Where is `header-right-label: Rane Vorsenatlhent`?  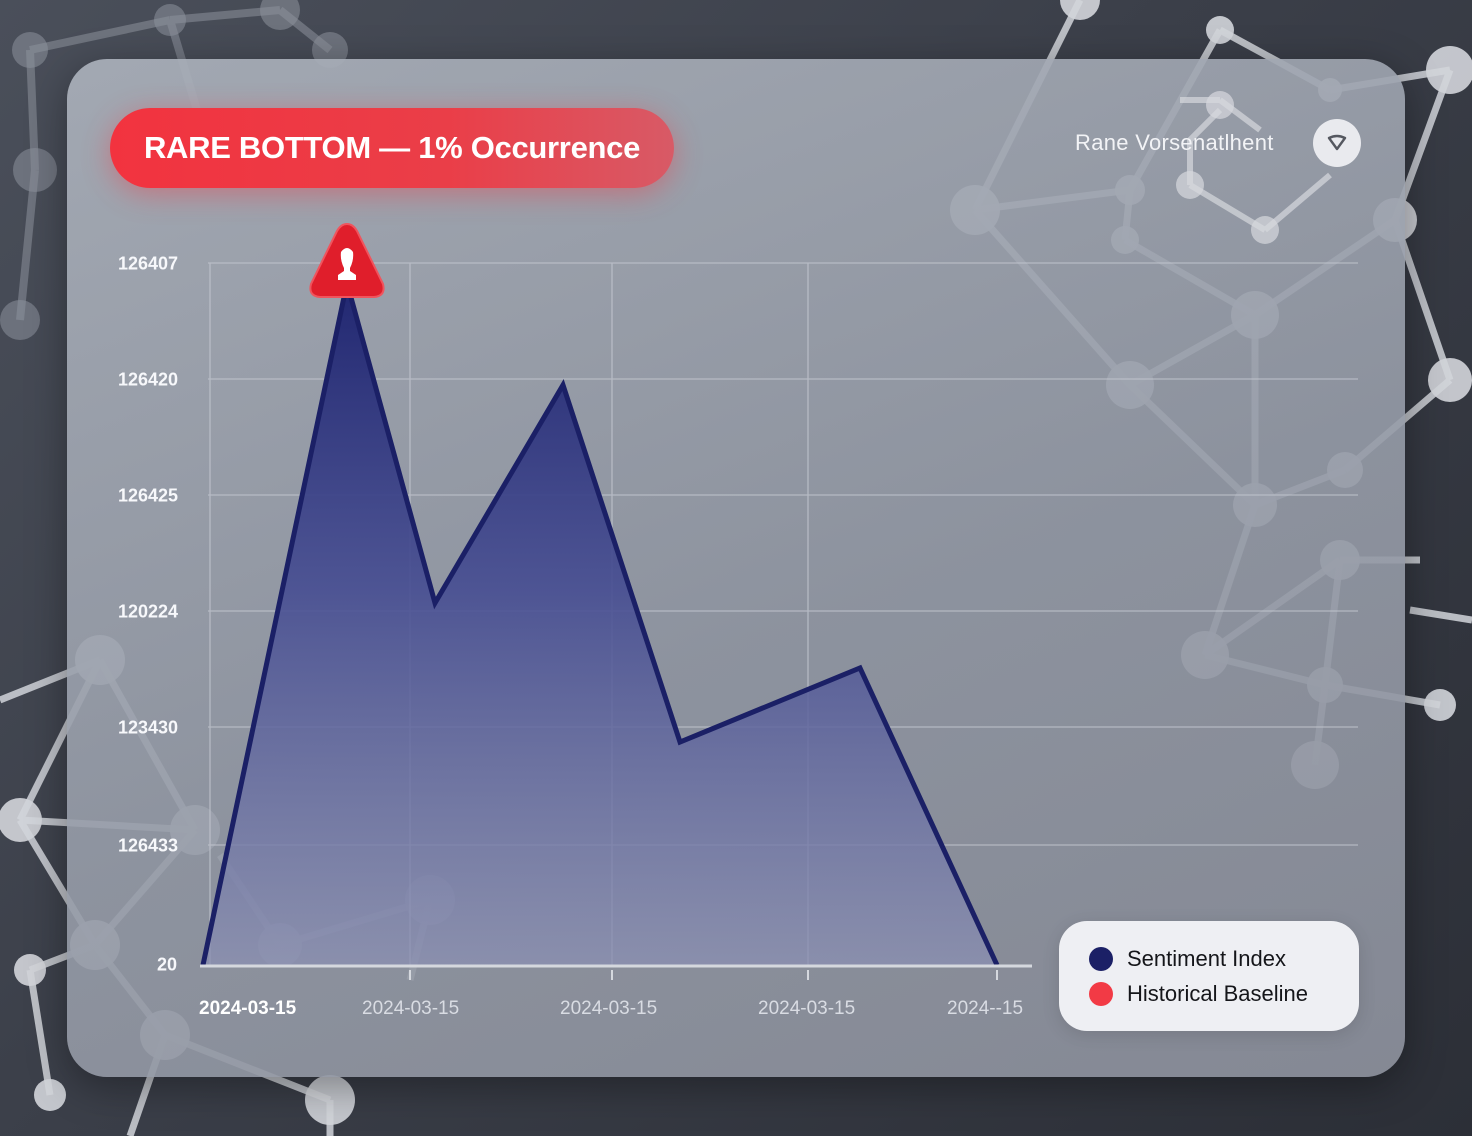
header-right-label: Rane Vorsenatlhent is located at coordinates (1174, 142).